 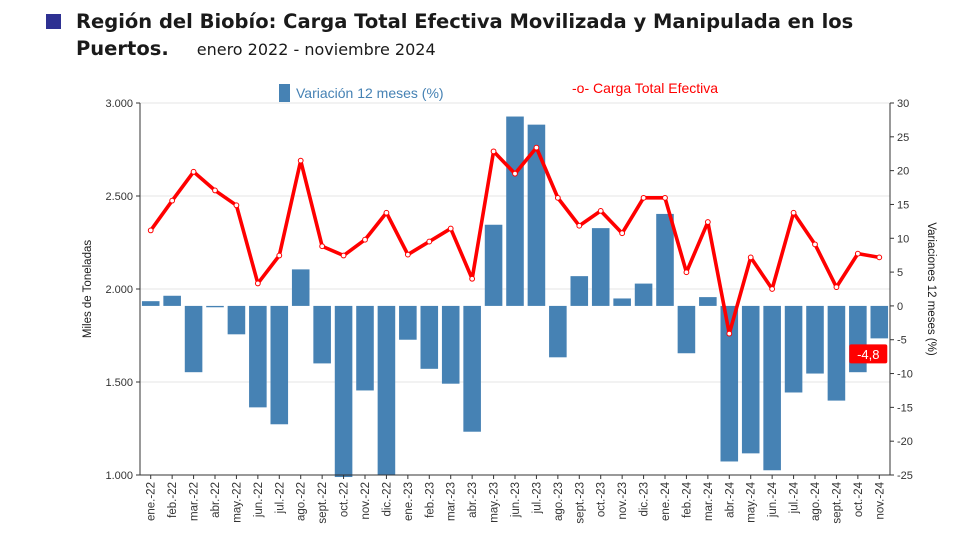 What do you see at coordinates (452, 501) in the screenshot?
I see `x-tick-label: mar.-23` at bounding box center [452, 501].